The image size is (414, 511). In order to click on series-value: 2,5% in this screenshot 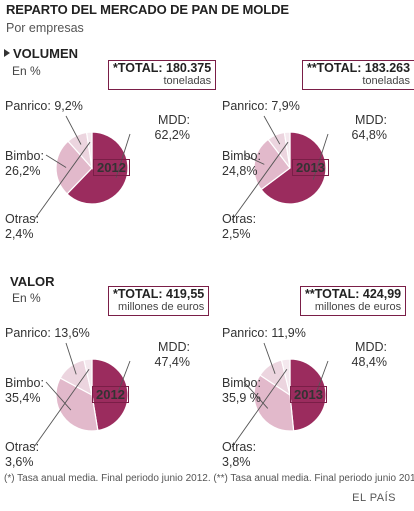, I will do `click(236, 234)`.